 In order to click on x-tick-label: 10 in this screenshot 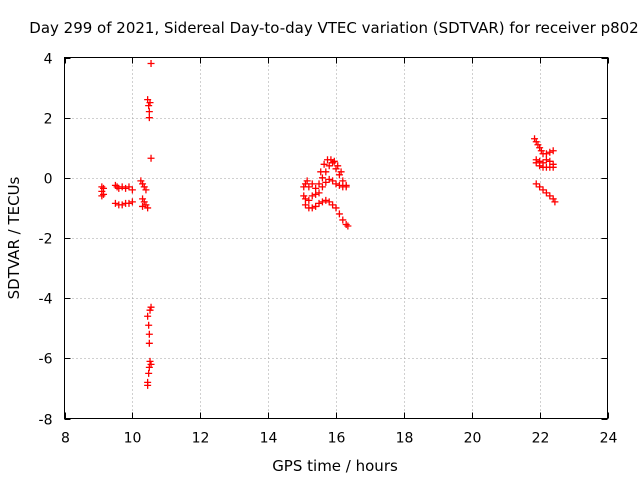, I will do `click(133, 439)`.